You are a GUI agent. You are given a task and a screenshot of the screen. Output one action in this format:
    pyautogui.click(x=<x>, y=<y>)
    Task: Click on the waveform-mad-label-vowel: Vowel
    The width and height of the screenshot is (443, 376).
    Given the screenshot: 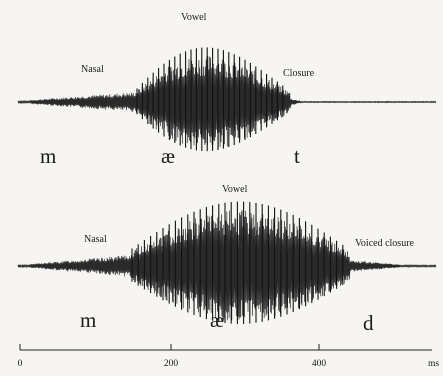 What is the action you would take?
    pyautogui.click(x=235, y=189)
    